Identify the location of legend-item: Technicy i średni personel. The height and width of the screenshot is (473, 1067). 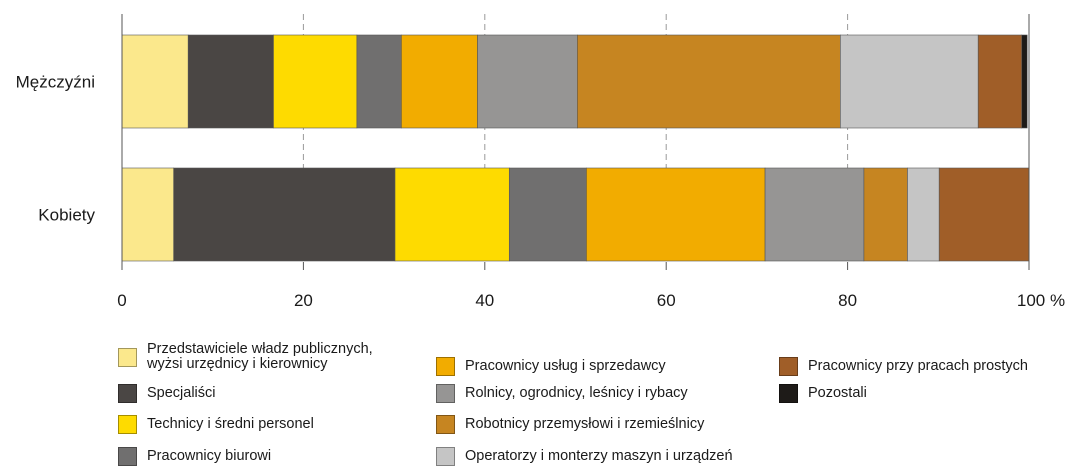
(216, 424).